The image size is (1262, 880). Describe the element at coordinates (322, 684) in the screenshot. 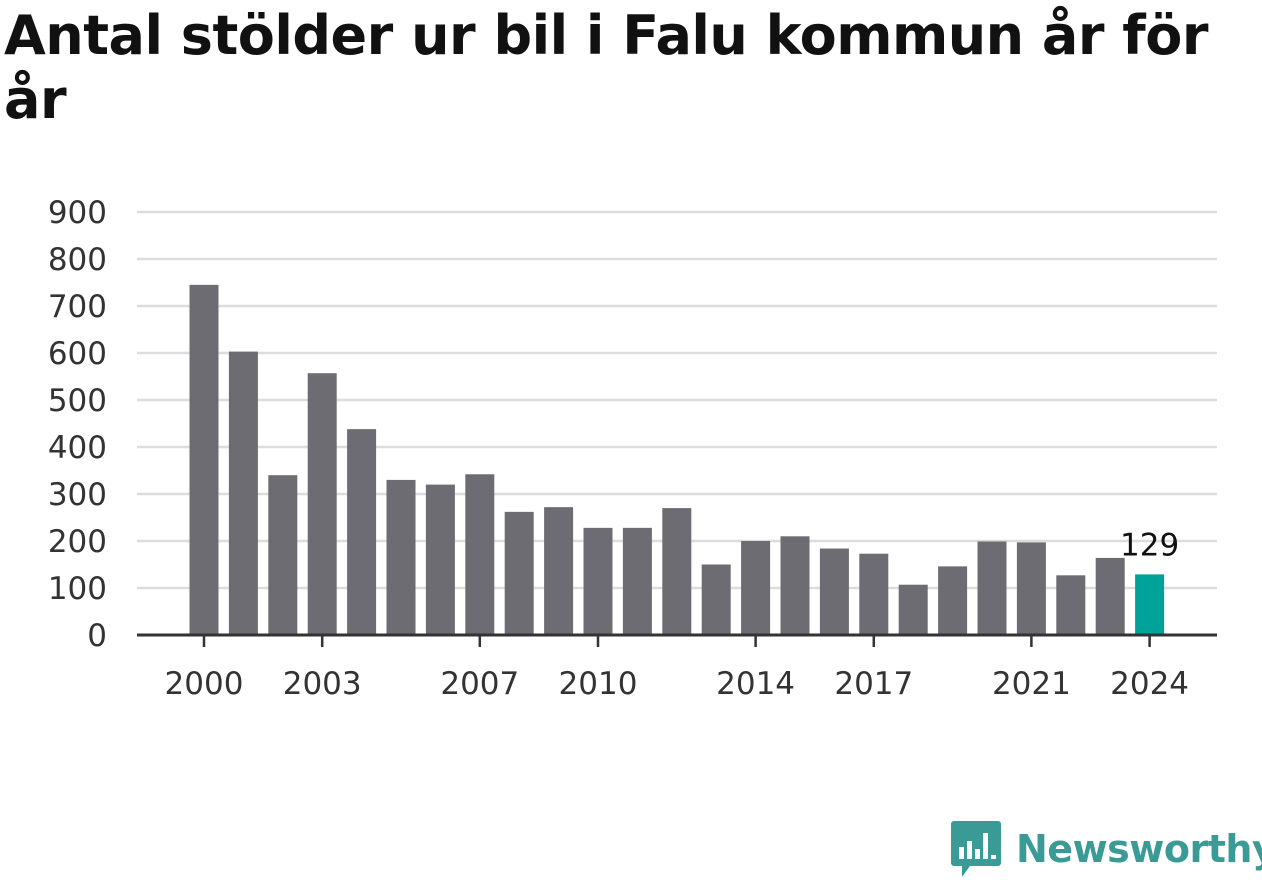

I see `x-tick-label: 2003` at that location.